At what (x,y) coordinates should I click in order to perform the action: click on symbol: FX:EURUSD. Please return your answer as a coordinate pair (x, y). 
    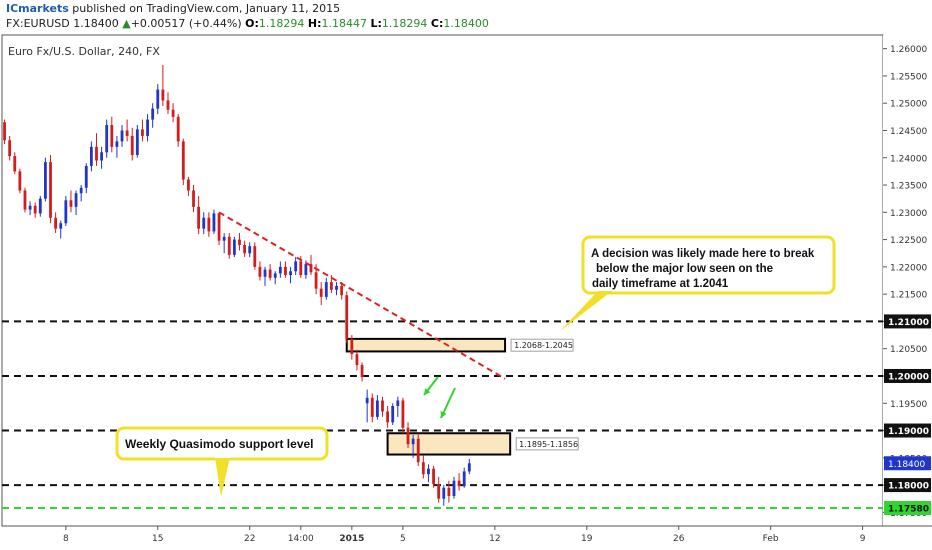
    Looking at the image, I should click on (38, 23).